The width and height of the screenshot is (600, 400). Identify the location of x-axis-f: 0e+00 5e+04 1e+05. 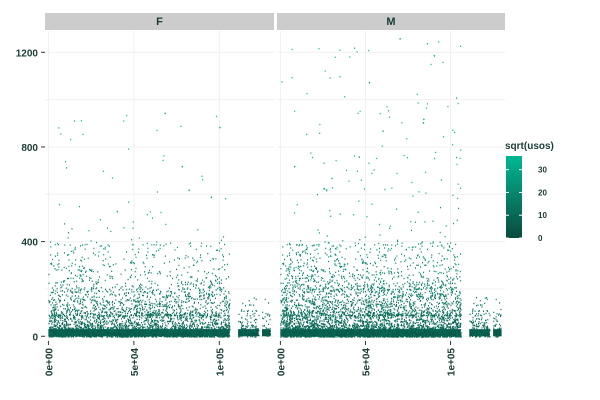
(135, 358).